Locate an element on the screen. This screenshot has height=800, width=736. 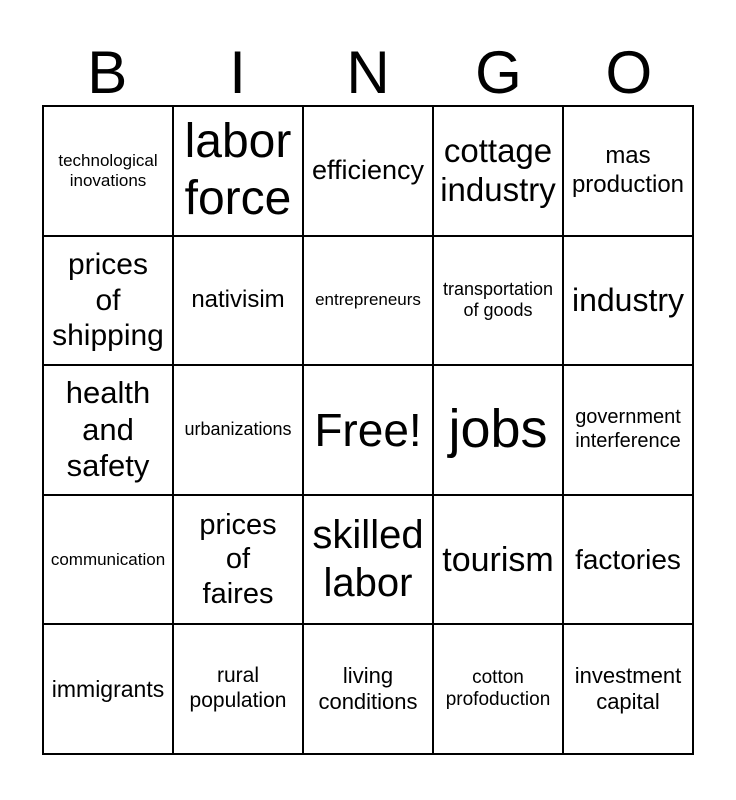
bingo-cell: labor force is located at coordinates (238, 171).